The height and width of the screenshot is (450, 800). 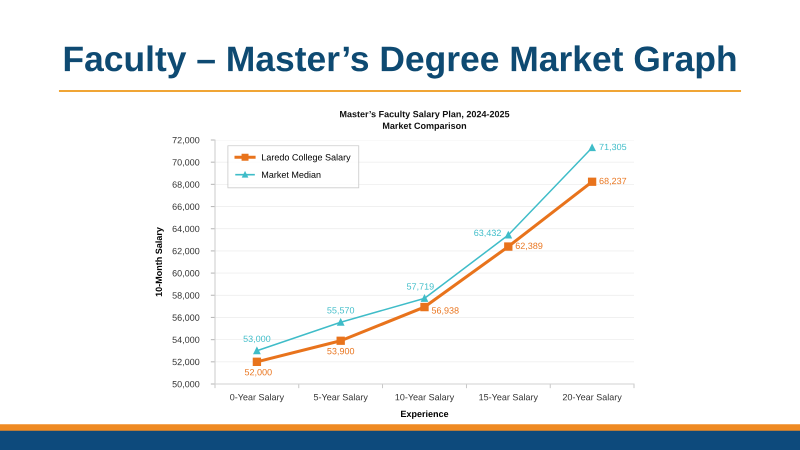 I want to click on data-label: 55,570, so click(x=340, y=311).